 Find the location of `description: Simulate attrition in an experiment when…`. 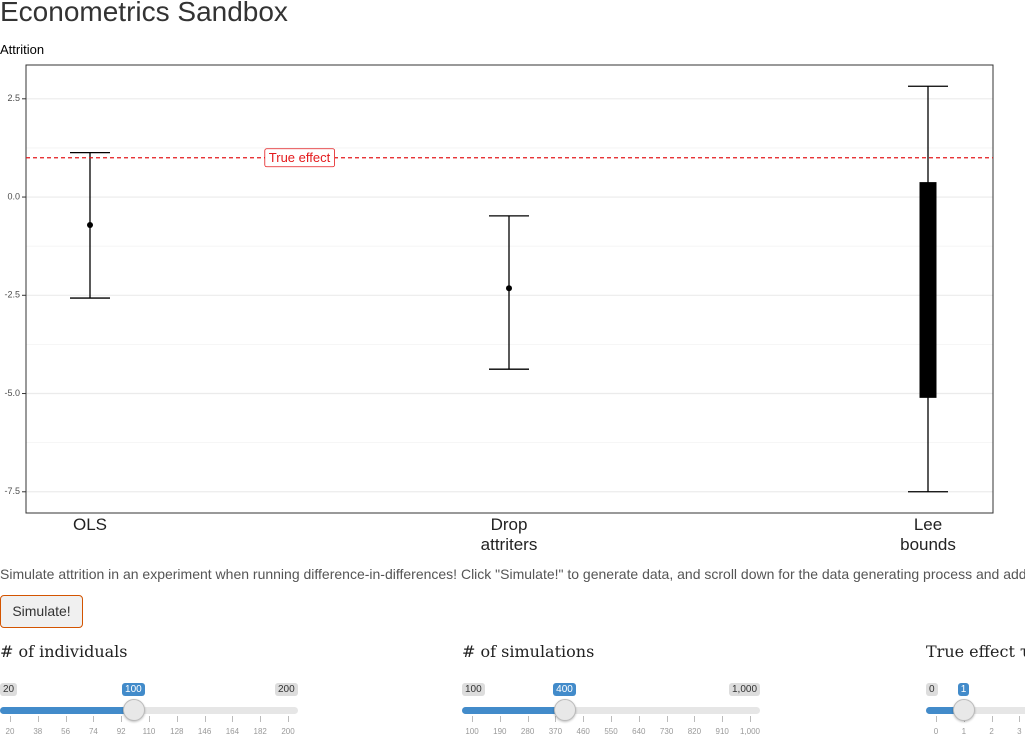

description: Simulate attrition in an experiment when… is located at coordinates (512, 574).